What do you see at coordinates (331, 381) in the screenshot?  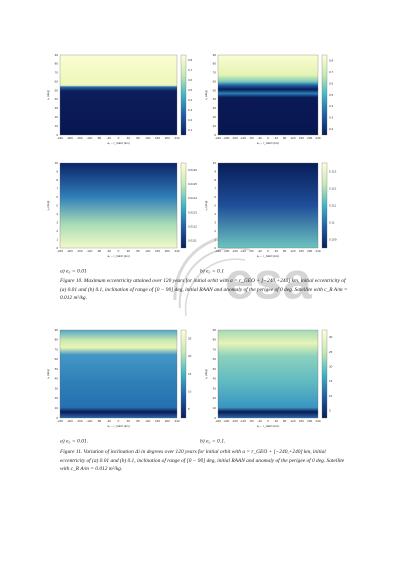 I see `colorbar-tick-label: 15` at bounding box center [331, 381].